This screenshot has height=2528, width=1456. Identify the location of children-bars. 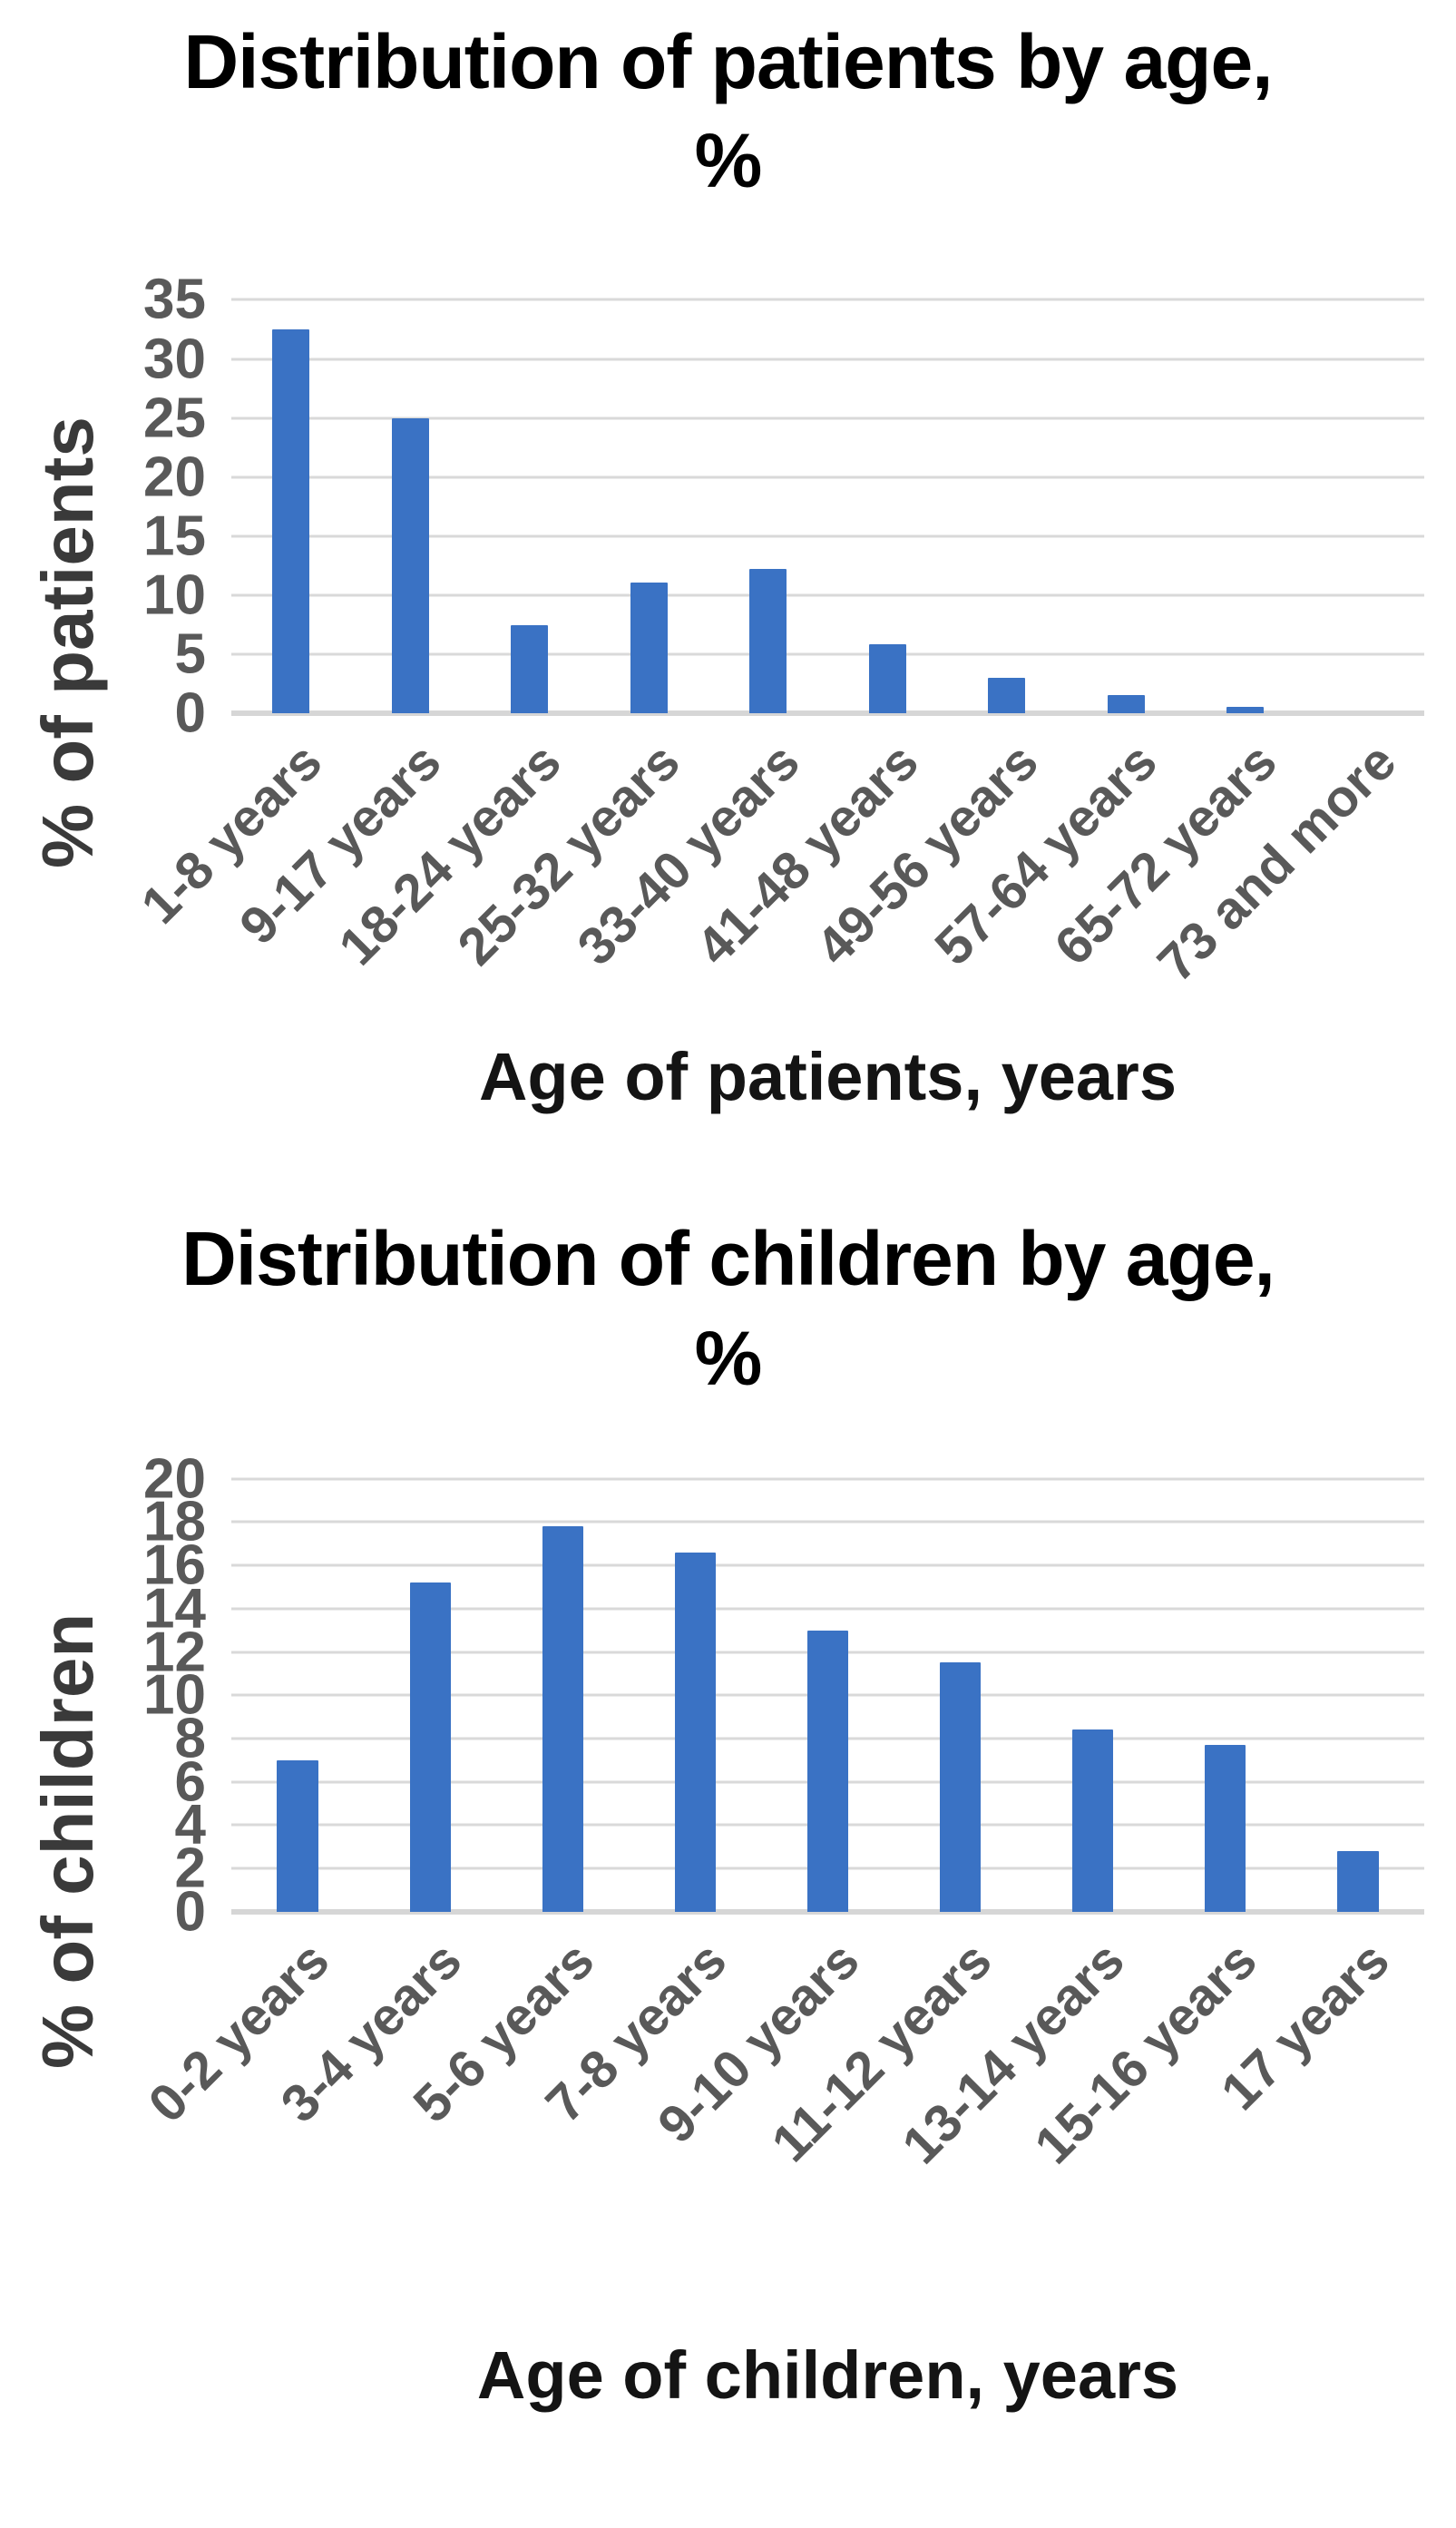
(828, 1695).